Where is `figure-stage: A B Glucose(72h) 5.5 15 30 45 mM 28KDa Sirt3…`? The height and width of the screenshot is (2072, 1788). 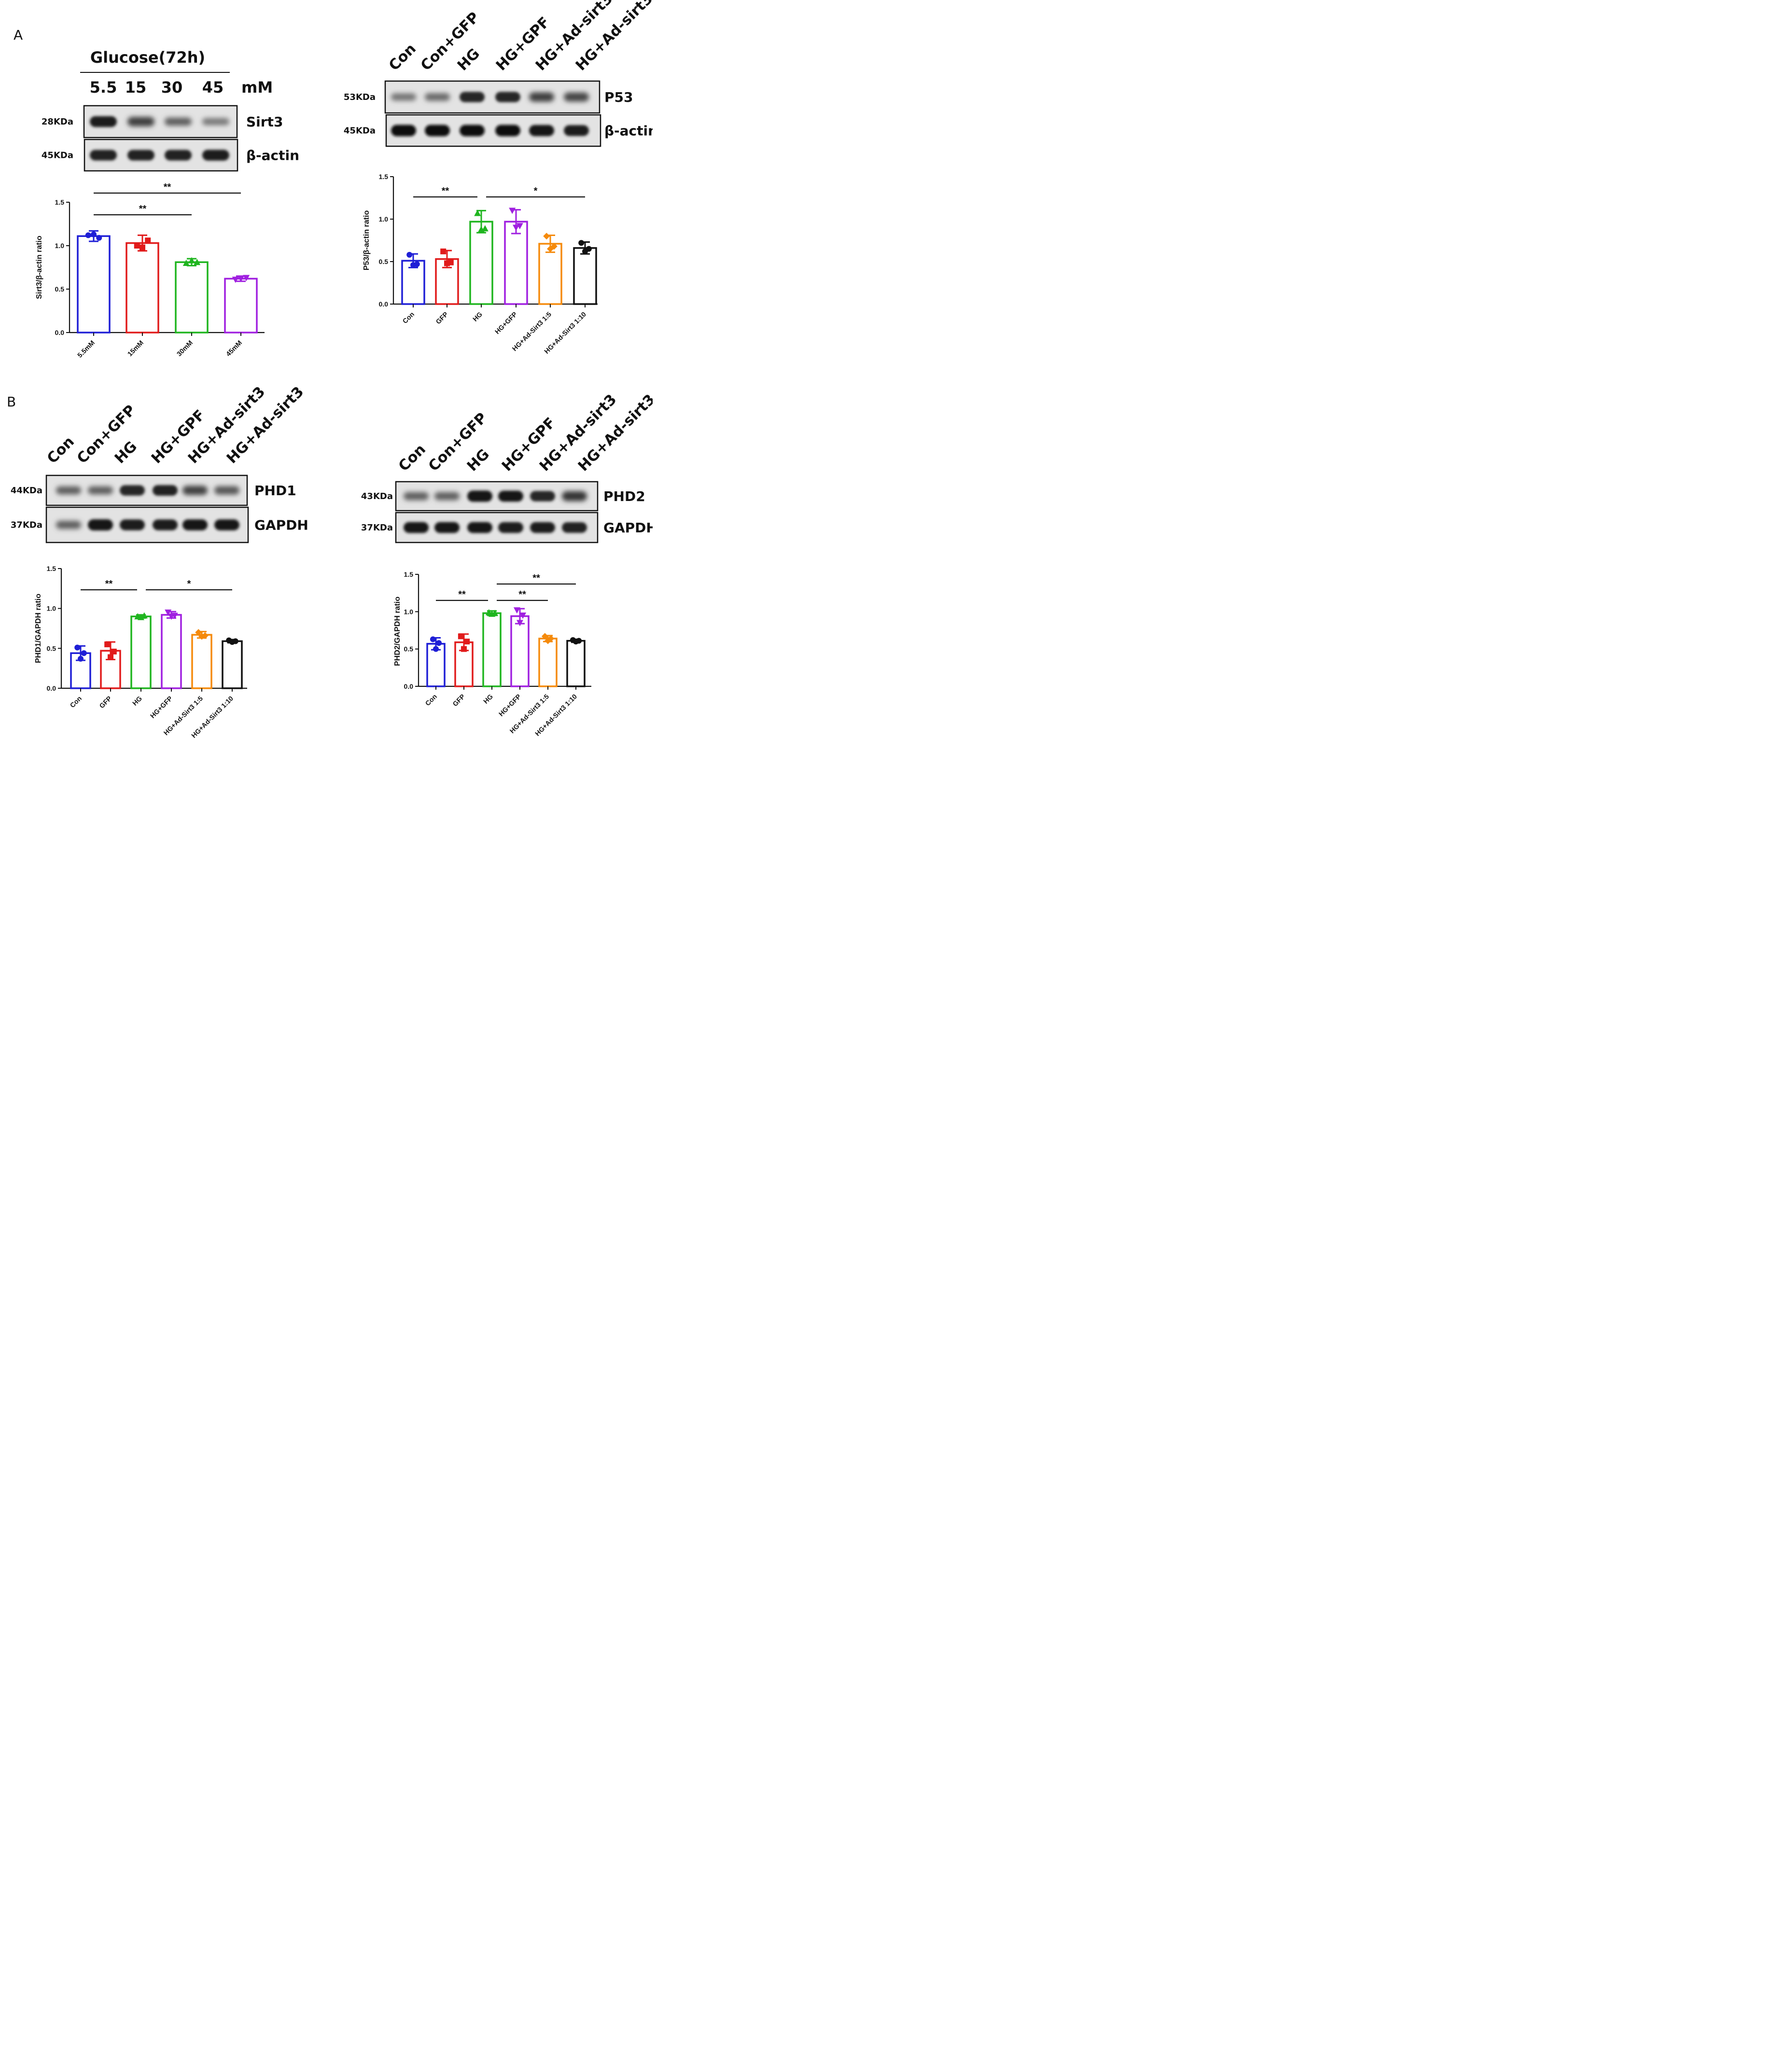 figure-stage: A B Glucose(72h) 5.5 15 30 45 mM 28KDa Sirt3… is located at coordinates (327, 378).